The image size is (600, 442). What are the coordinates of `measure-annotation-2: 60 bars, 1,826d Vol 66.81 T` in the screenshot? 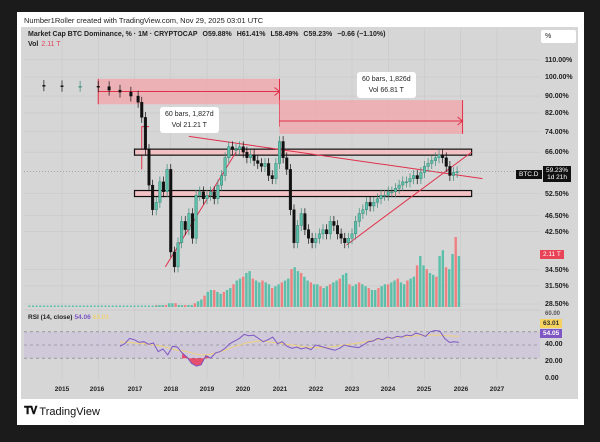 It's located at (386, 85).